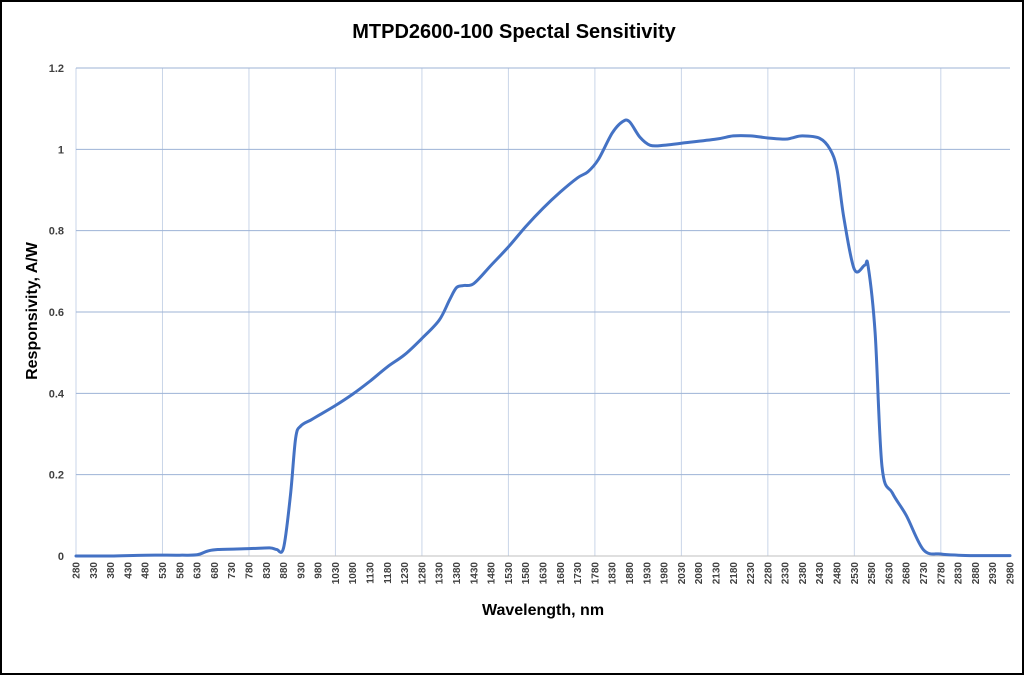 Image resolution: width=1024 pixels, height=677 pixels. Describe the element at coordinates (561, 573) in the screenshot. I see `x-tick-label: 1680` at that location.